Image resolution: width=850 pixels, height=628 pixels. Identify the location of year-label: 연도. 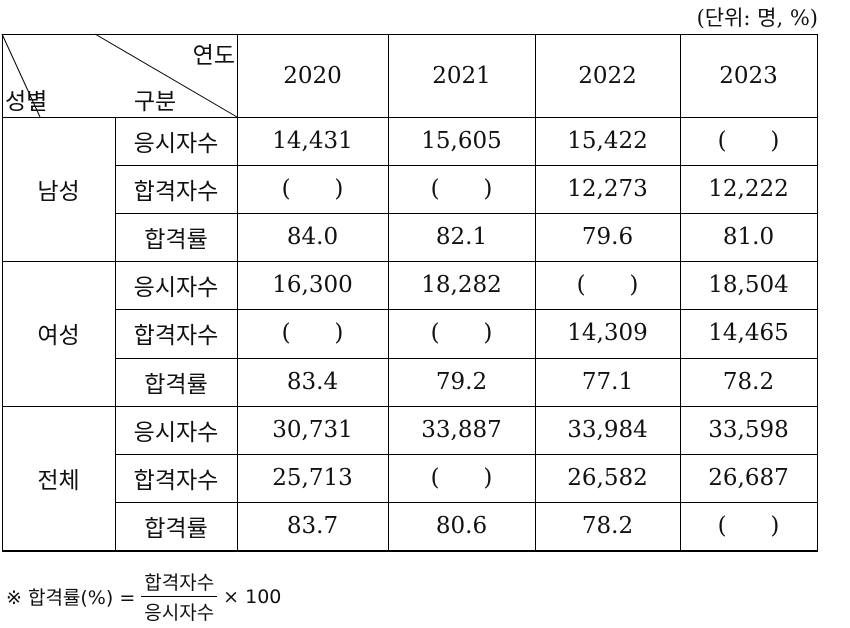
(213, 56).